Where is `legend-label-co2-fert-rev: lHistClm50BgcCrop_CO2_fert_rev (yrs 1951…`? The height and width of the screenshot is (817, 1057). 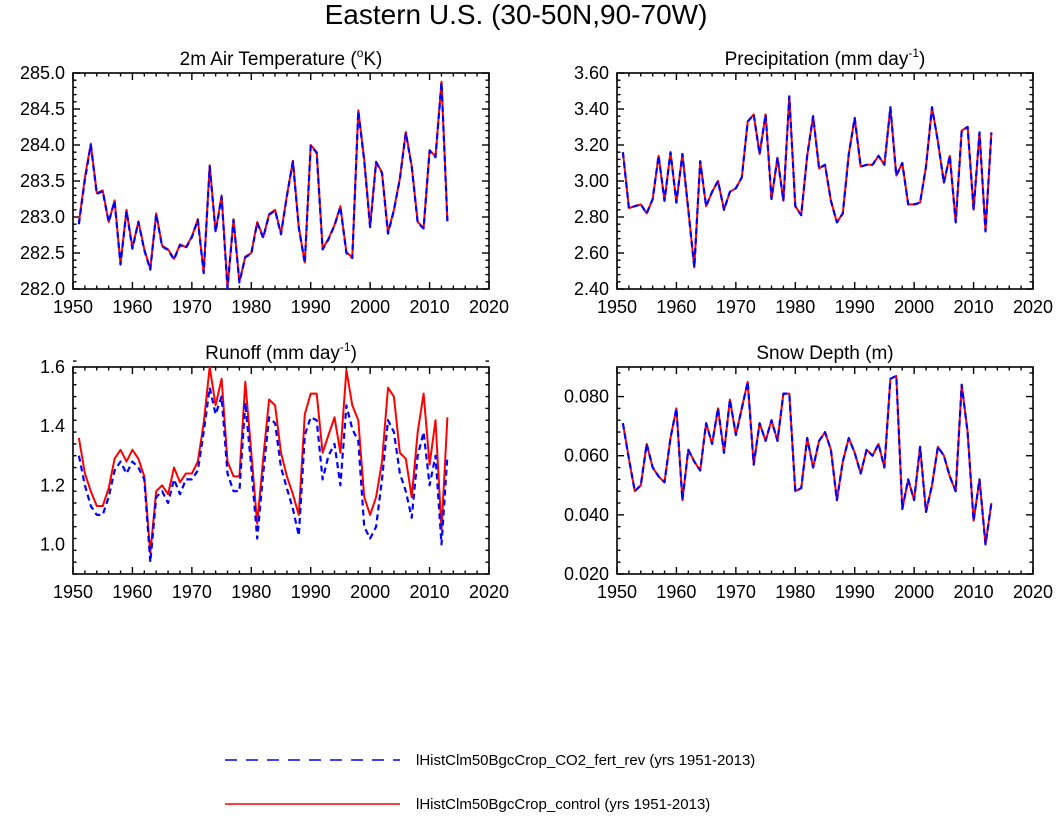 legend-label-co2-fert-rev: lHistClm50BgcCrop_CO2_fert_rev (yrs 1951… is located at coordinates (585, 760).